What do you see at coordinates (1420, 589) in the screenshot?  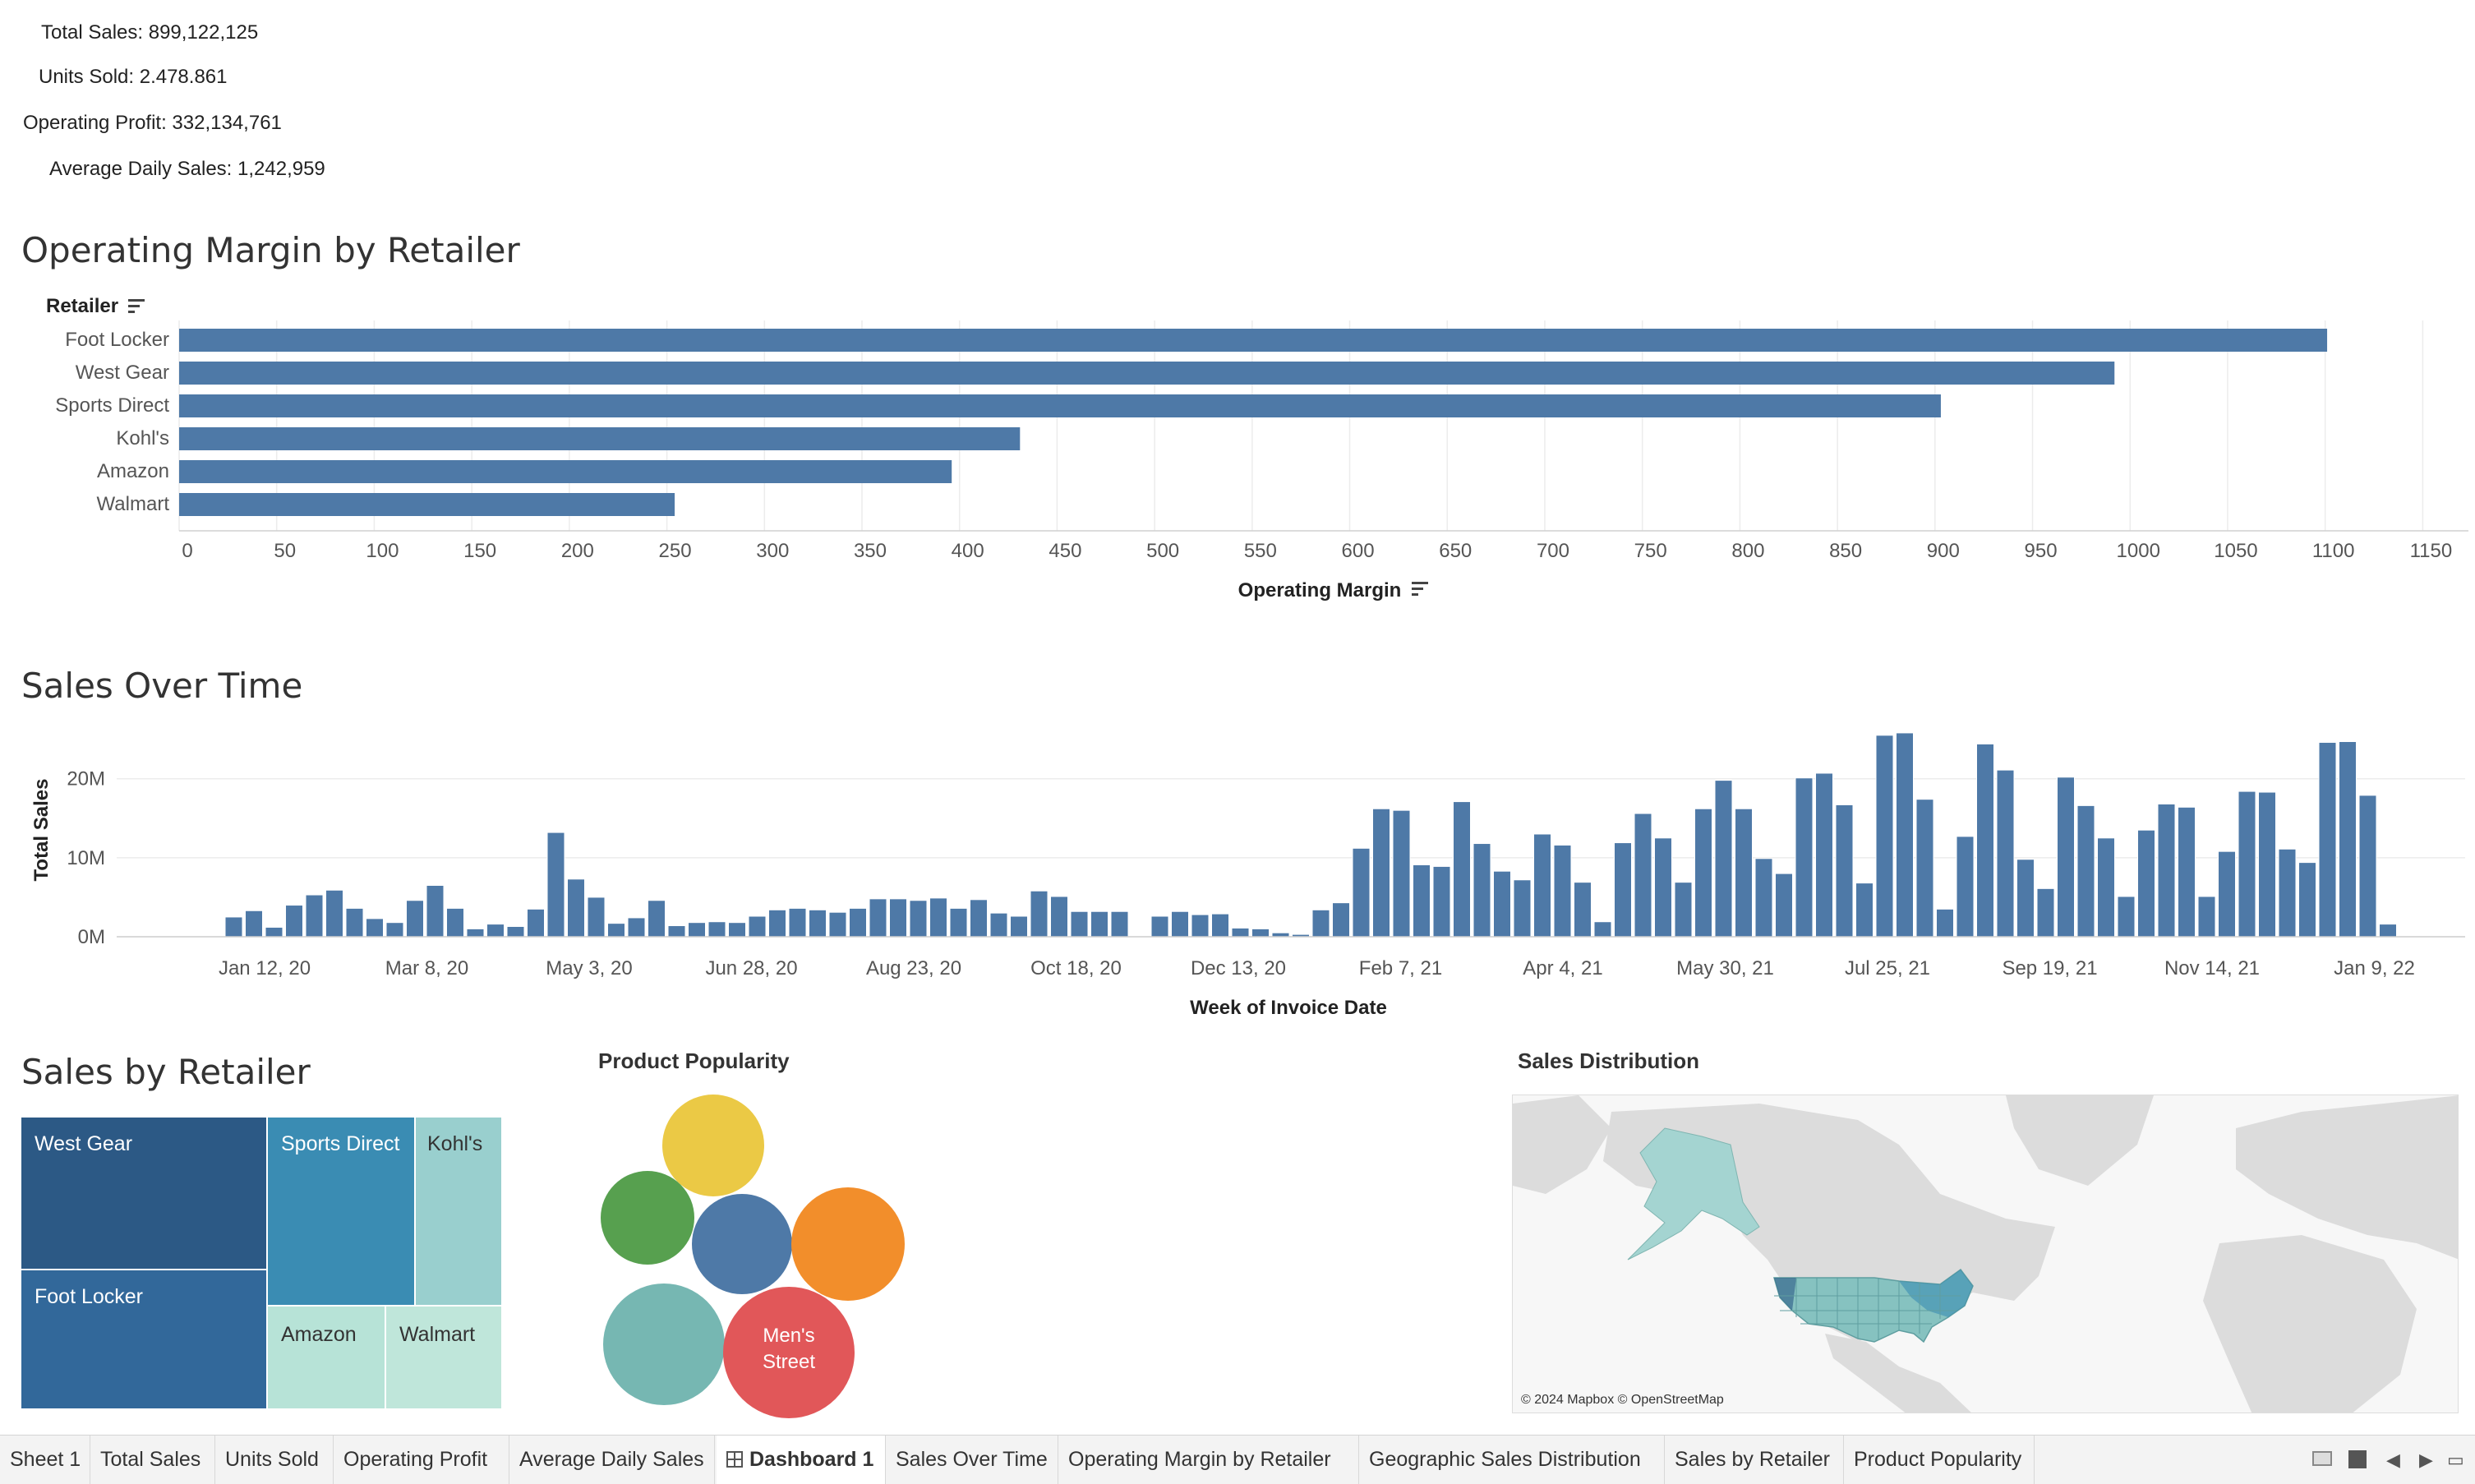 I see `operating-margin-sort-icon` at bounding box center [1420, 589].